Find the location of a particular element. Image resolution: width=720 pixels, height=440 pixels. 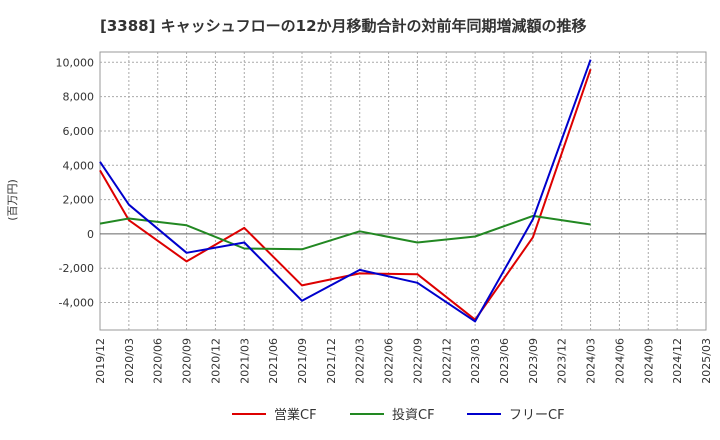

x-tick-label: 2020/09 is located at coordinates (187, 361).